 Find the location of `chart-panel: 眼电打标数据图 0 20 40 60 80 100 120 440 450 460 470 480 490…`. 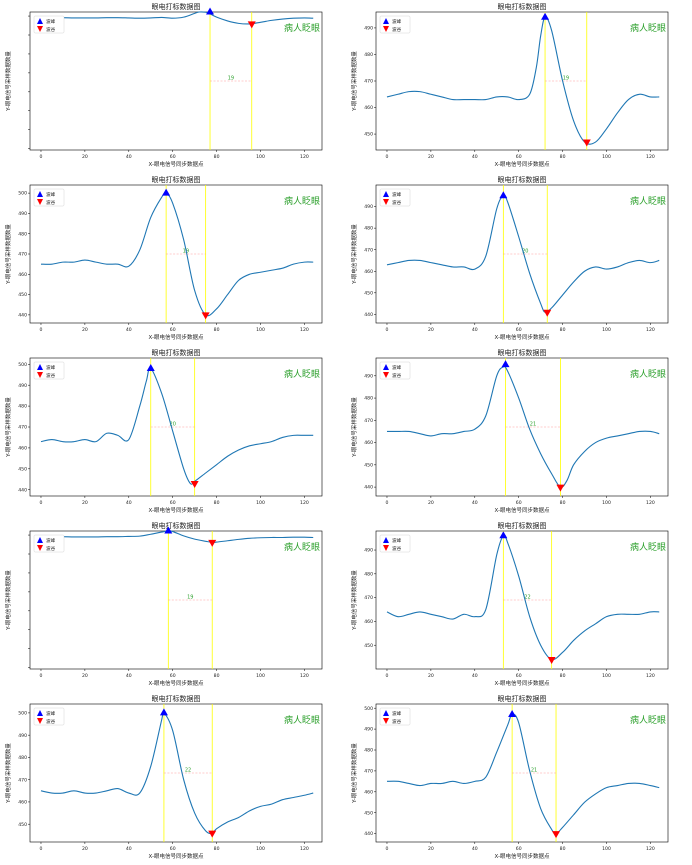

chart-panel: 眼电打标数据图 0 20 40 60 80 100 120 440 450 460 470 480 490… is located at coordinates (173, 432).